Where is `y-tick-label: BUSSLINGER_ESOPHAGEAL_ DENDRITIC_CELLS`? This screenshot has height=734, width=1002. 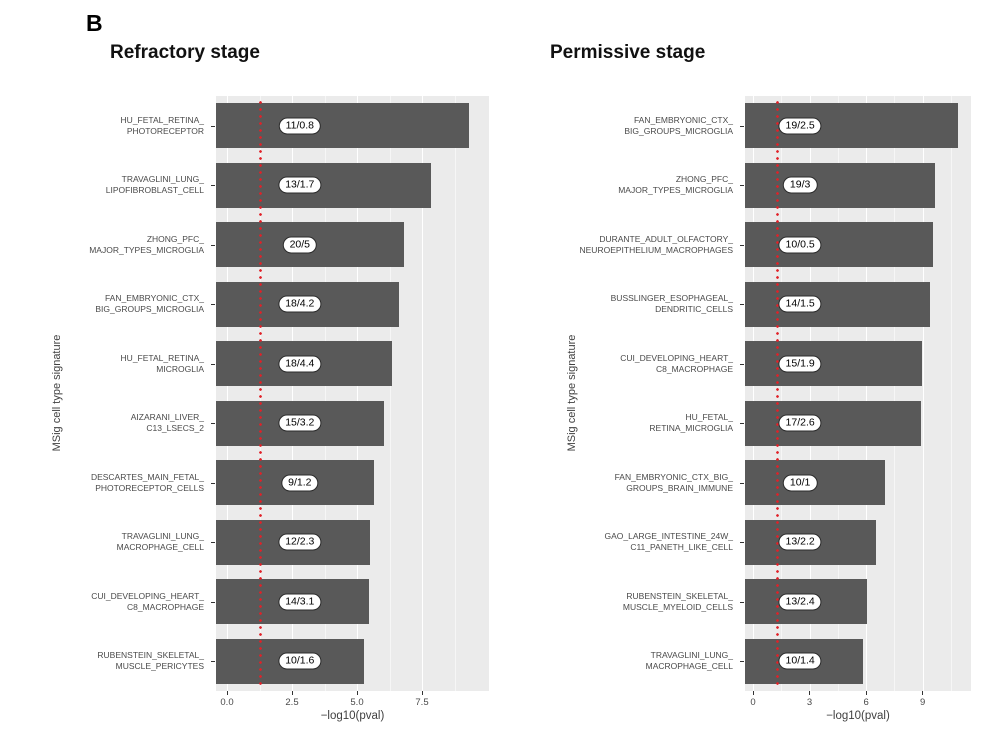
y-tick-label: BUSSLINGER_ESOPHAGEAL_ DENDRITIC_CELLS is located at coordinates (633, 304).